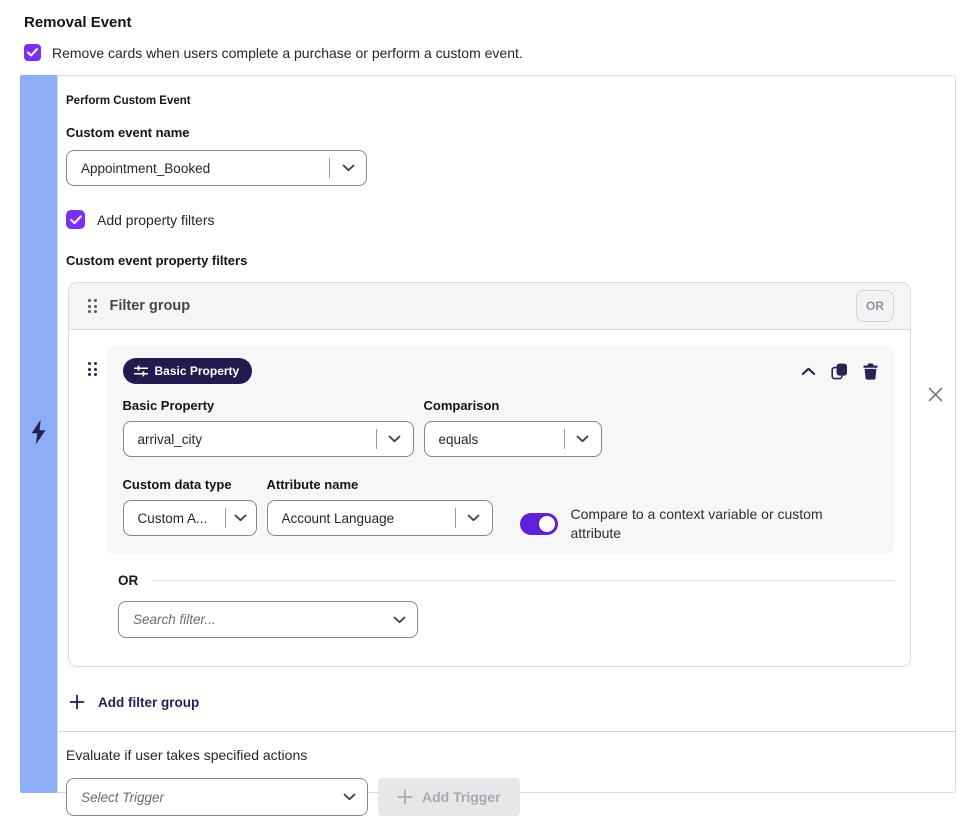  I want to click on or-divider-label: OR, so click(128, 580).